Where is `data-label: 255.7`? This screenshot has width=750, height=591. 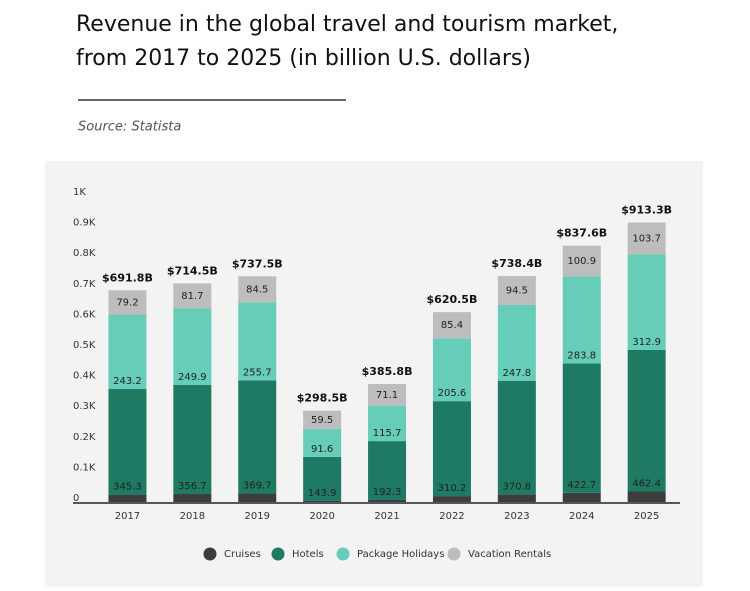
data-label: 255.7 is located at coordinates (257, 372).